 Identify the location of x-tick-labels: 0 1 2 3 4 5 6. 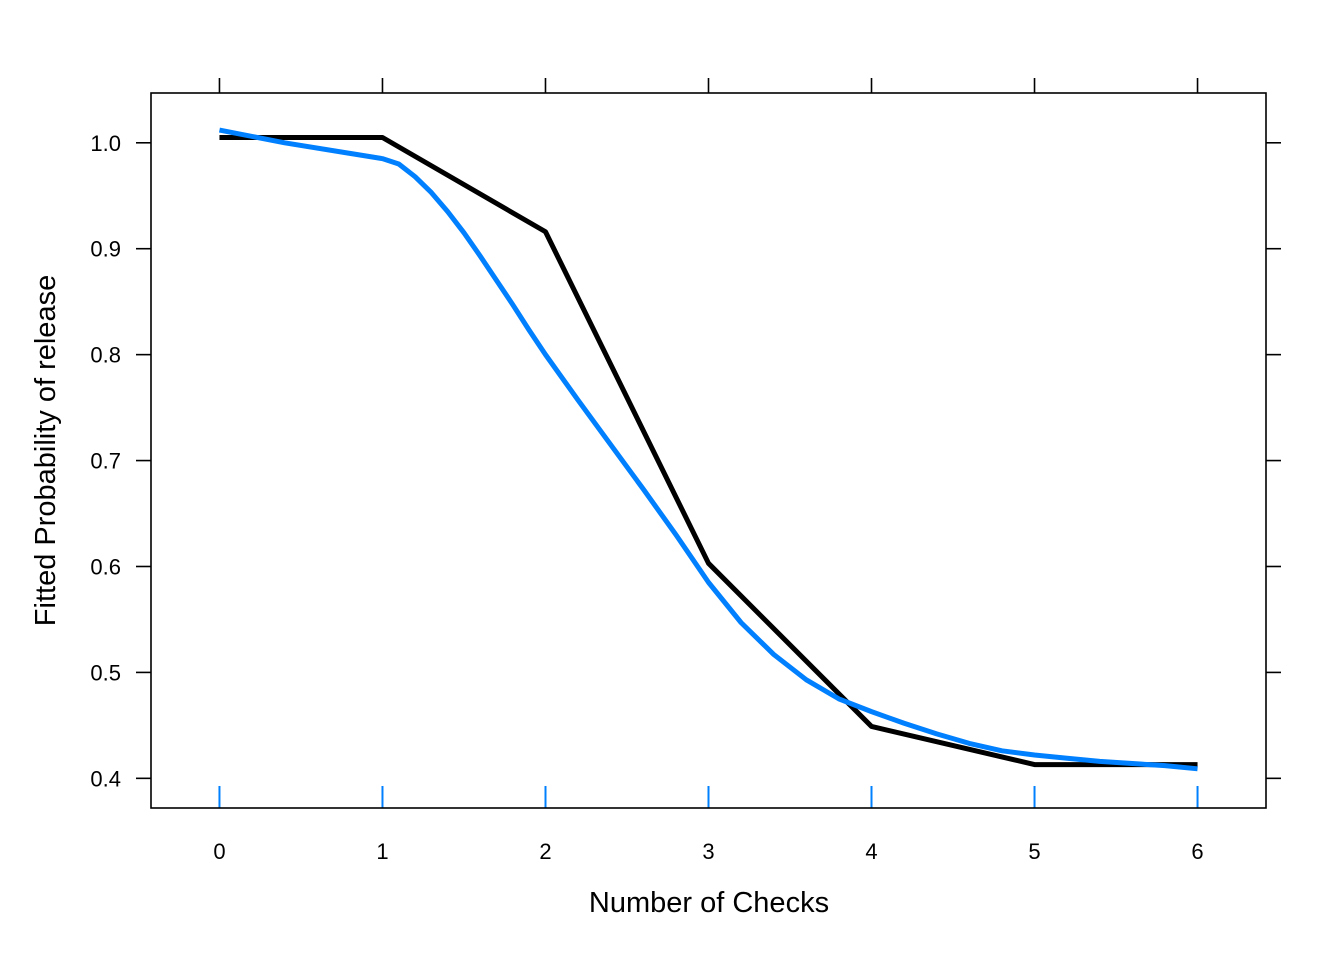
(708, 851).